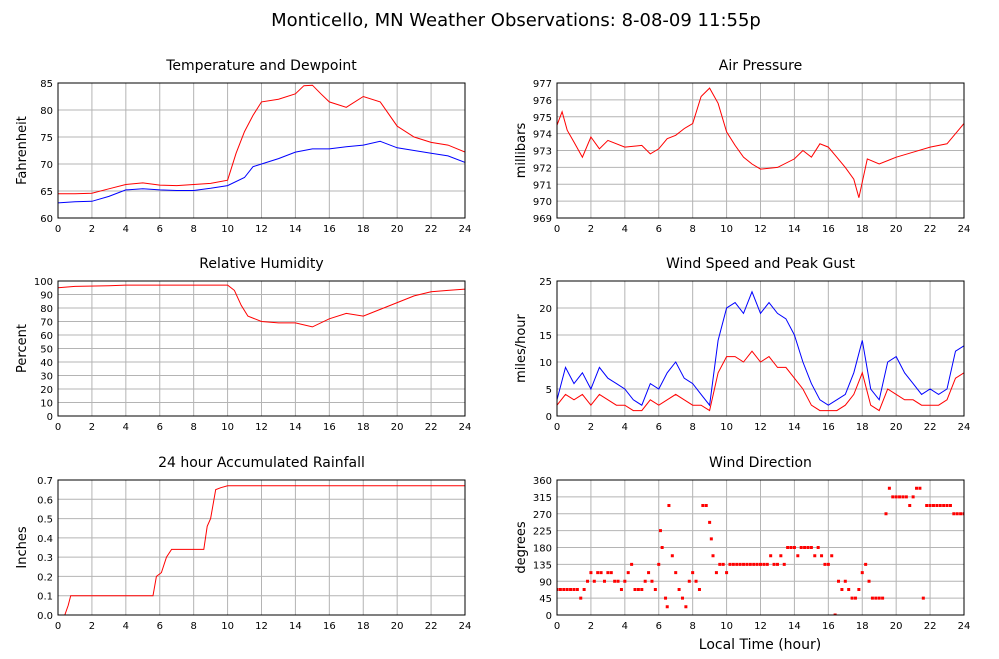 Image resolution: width=999 pixels, height=659 pixels. I want to click on y-tick-label: 20, so click(46, 390).